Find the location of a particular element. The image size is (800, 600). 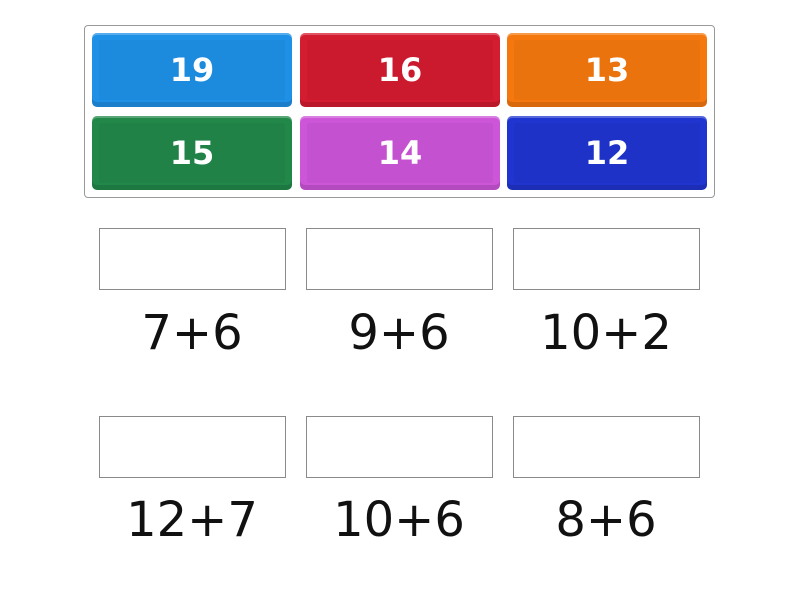

tile-label: 14 is located at coordinates (400, 153).